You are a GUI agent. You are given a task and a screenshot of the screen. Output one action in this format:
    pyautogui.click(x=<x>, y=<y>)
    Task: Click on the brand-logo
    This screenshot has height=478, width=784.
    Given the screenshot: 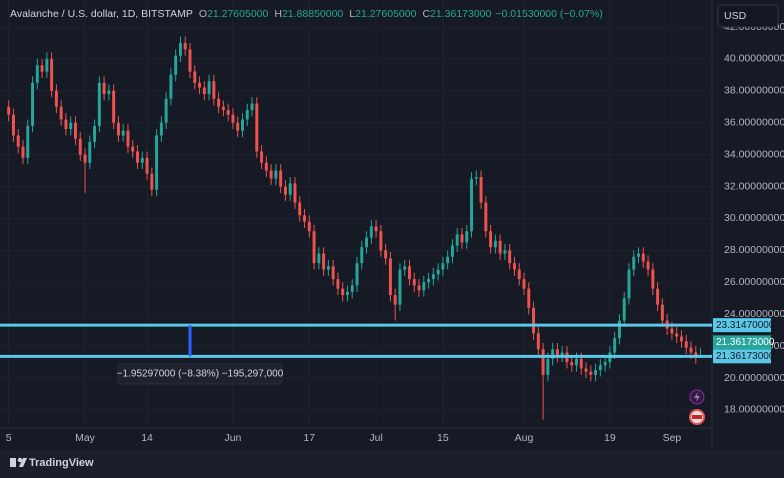 What is the action you would take?
    pyautogui.click(x=18, y=462)
    